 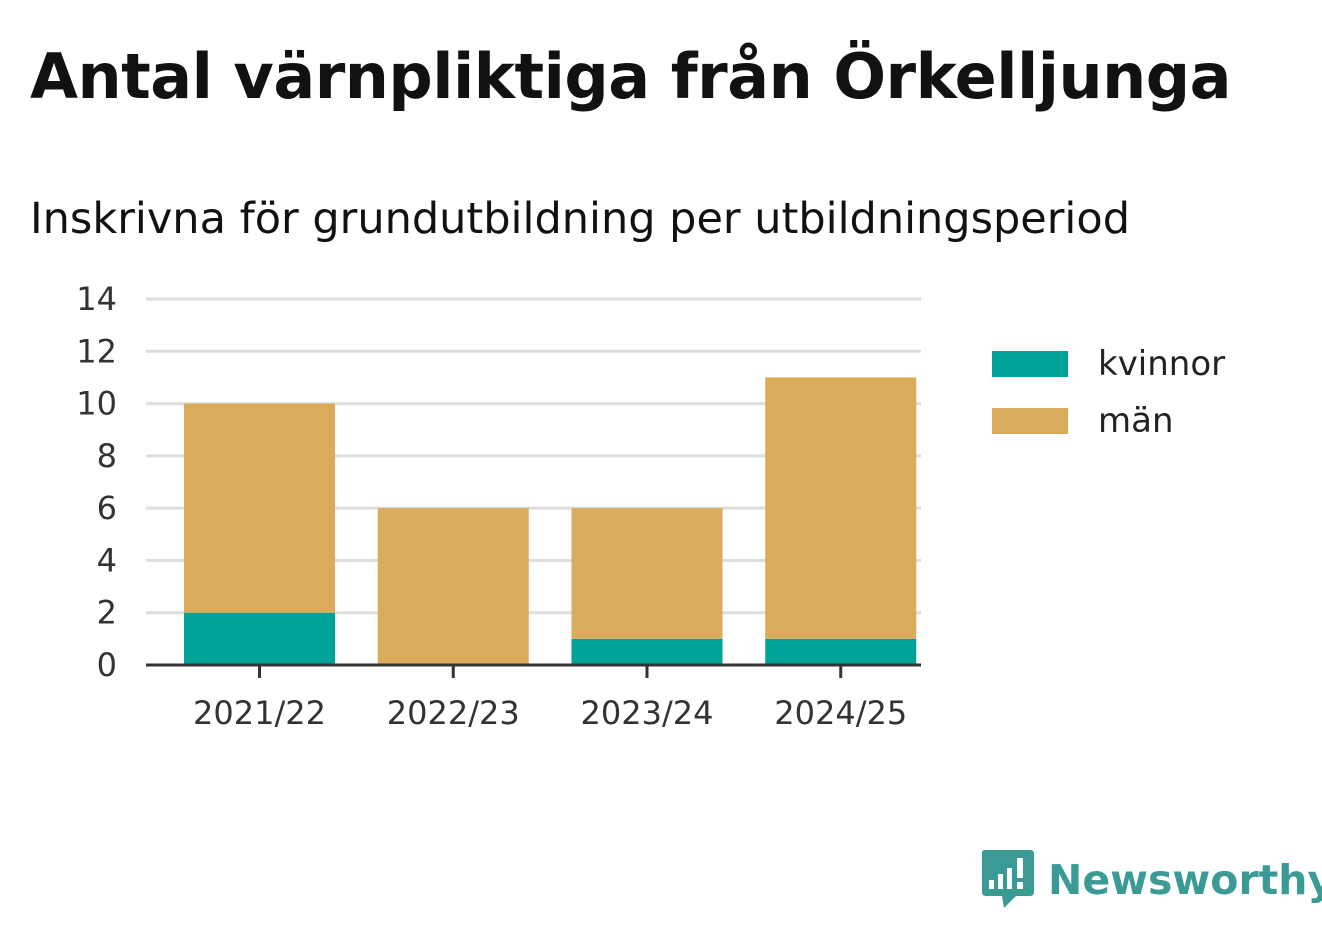 What do you see at coordinates (1185, 880) in the screenshot?
I see `brand-name: Newsworthy` at bounding box center [1185, 880].